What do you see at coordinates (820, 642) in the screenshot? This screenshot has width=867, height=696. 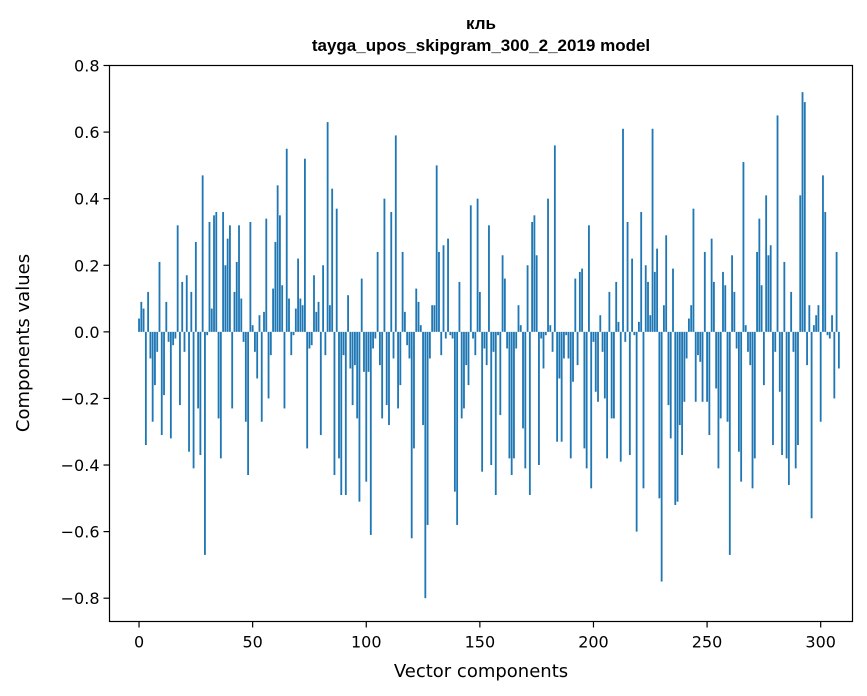 I see `x-tick-label: 300` at bounding box center [820, 642].